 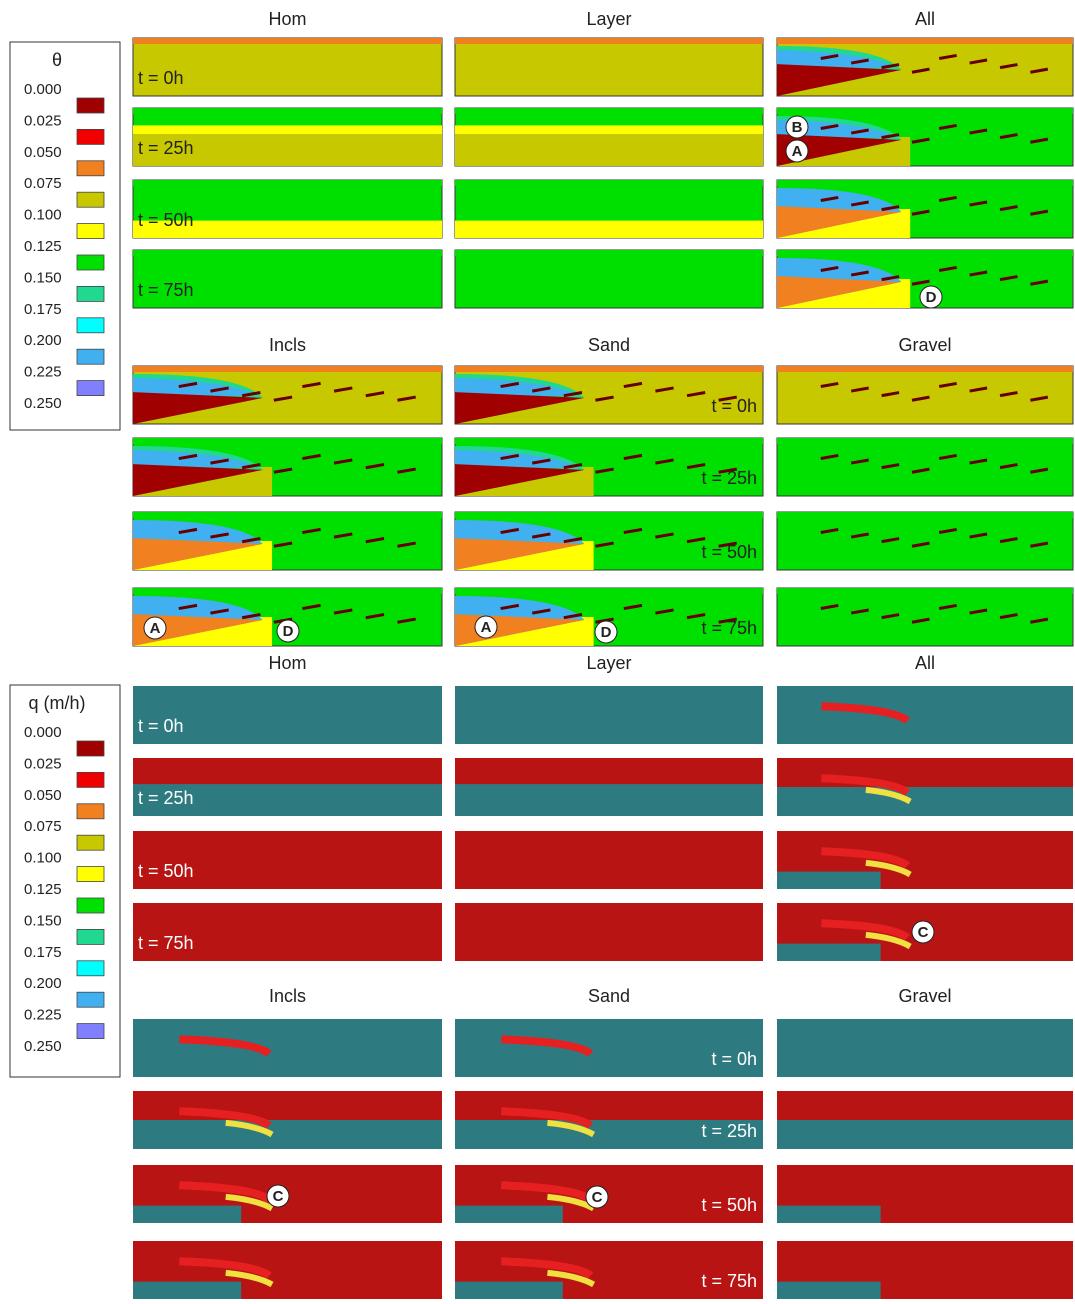 I want to click on column-title: Sand, so click(x=609, y=996).